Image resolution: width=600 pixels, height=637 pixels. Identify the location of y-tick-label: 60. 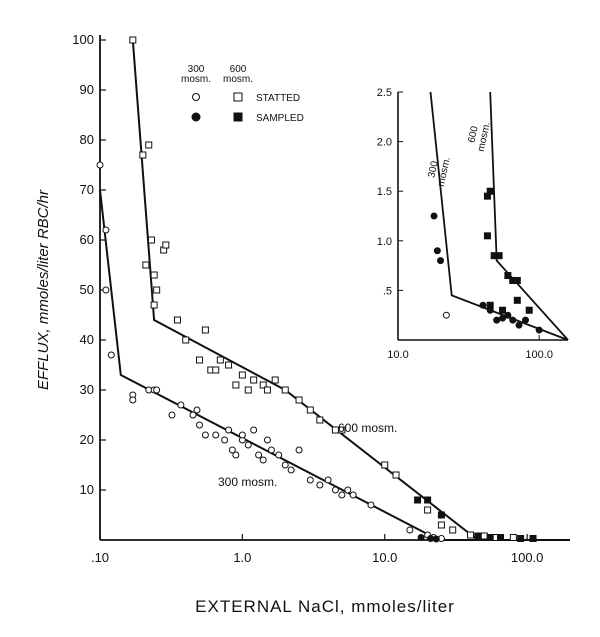
(87, 239).